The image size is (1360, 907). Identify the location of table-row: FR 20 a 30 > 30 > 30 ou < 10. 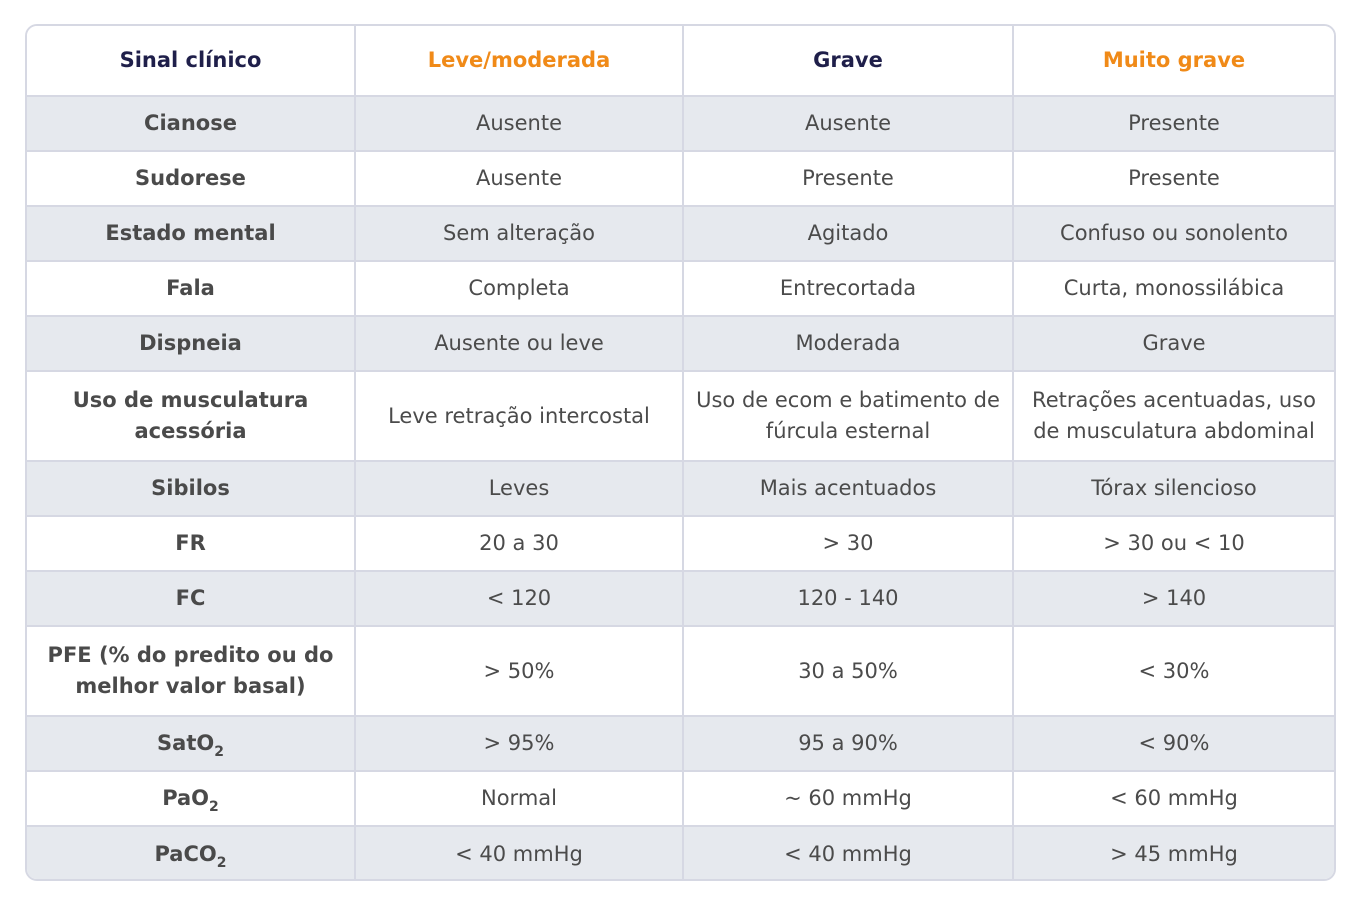
(680, 543).